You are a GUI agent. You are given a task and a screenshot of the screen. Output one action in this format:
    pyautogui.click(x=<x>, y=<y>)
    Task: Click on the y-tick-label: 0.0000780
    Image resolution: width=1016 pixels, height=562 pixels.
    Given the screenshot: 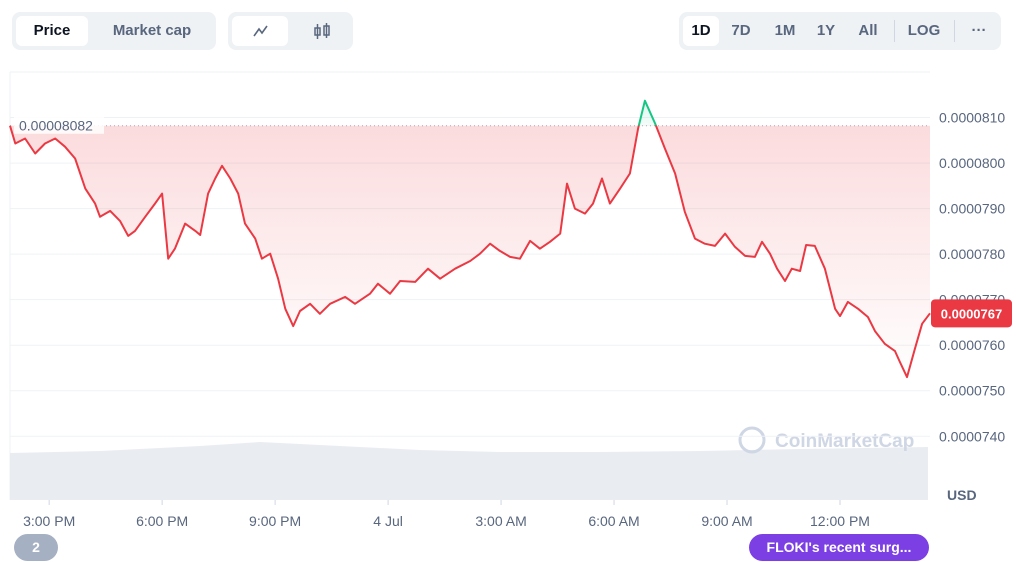 What is the action you would take?
    pyautogui.click(x=972, y=254)
    